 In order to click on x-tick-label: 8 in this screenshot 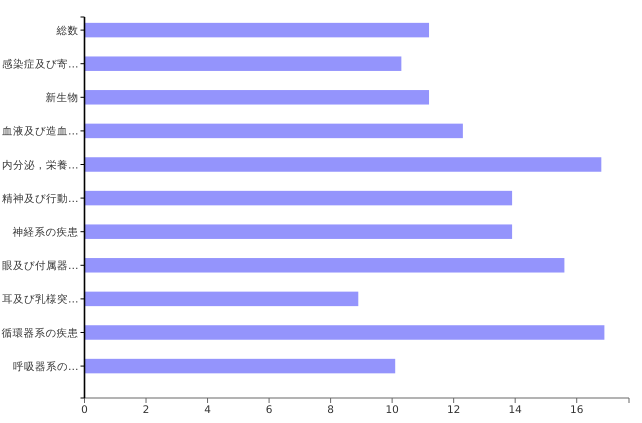, I will do `click(330, 410)`.